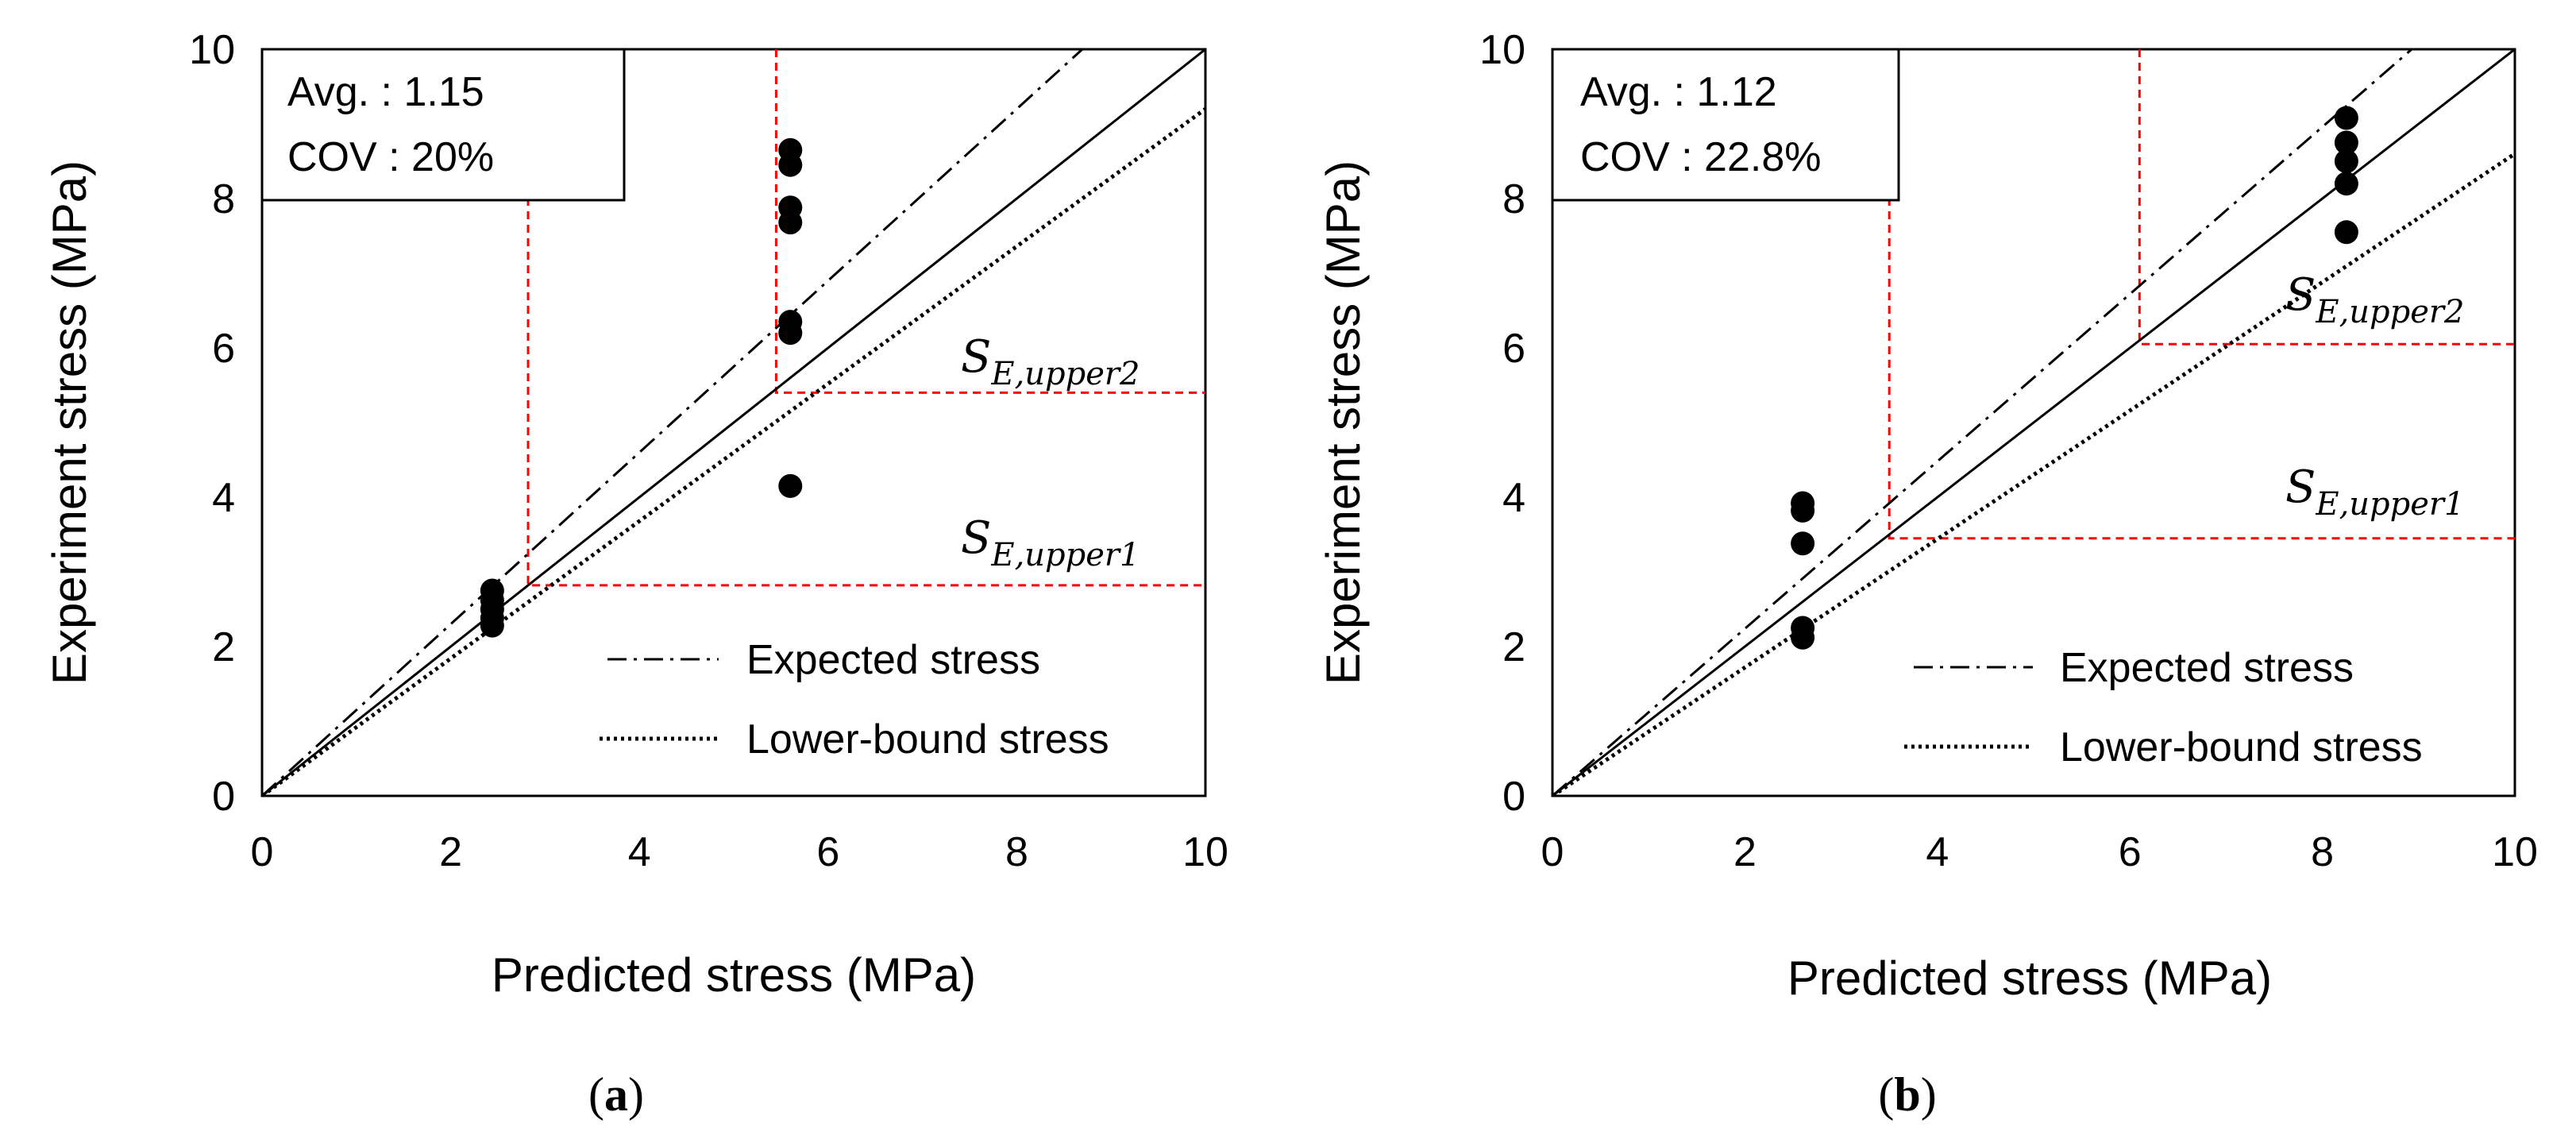 This screenshot has width=2576, height=1139. I want to click on stats-box: Avg. : 1.12 COV : 22.8%, so click(1725, 125).